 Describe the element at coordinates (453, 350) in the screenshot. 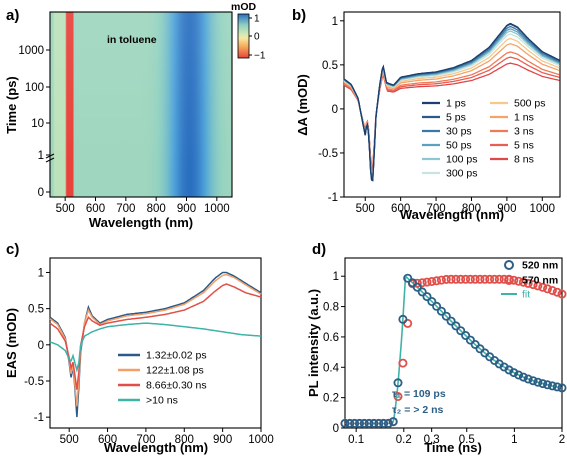

I see `panel-d-series` at that location.